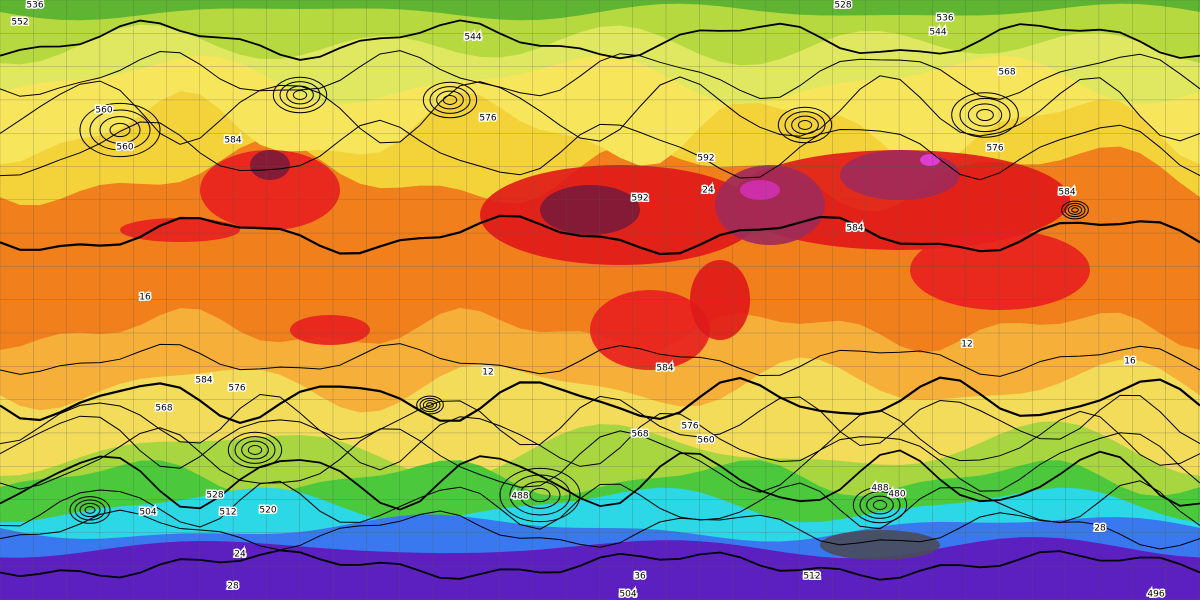 This screenshot has height=600, width=1200. I want to click on contour-label: 544, so click(937, 33).